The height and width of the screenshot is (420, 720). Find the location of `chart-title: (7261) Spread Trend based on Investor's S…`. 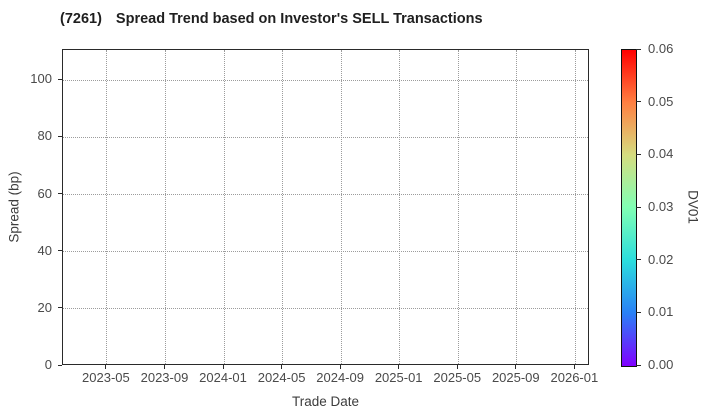

chart-title: (7261) Spread Trend based on Investor's S… is located at coordinates (271, 19).